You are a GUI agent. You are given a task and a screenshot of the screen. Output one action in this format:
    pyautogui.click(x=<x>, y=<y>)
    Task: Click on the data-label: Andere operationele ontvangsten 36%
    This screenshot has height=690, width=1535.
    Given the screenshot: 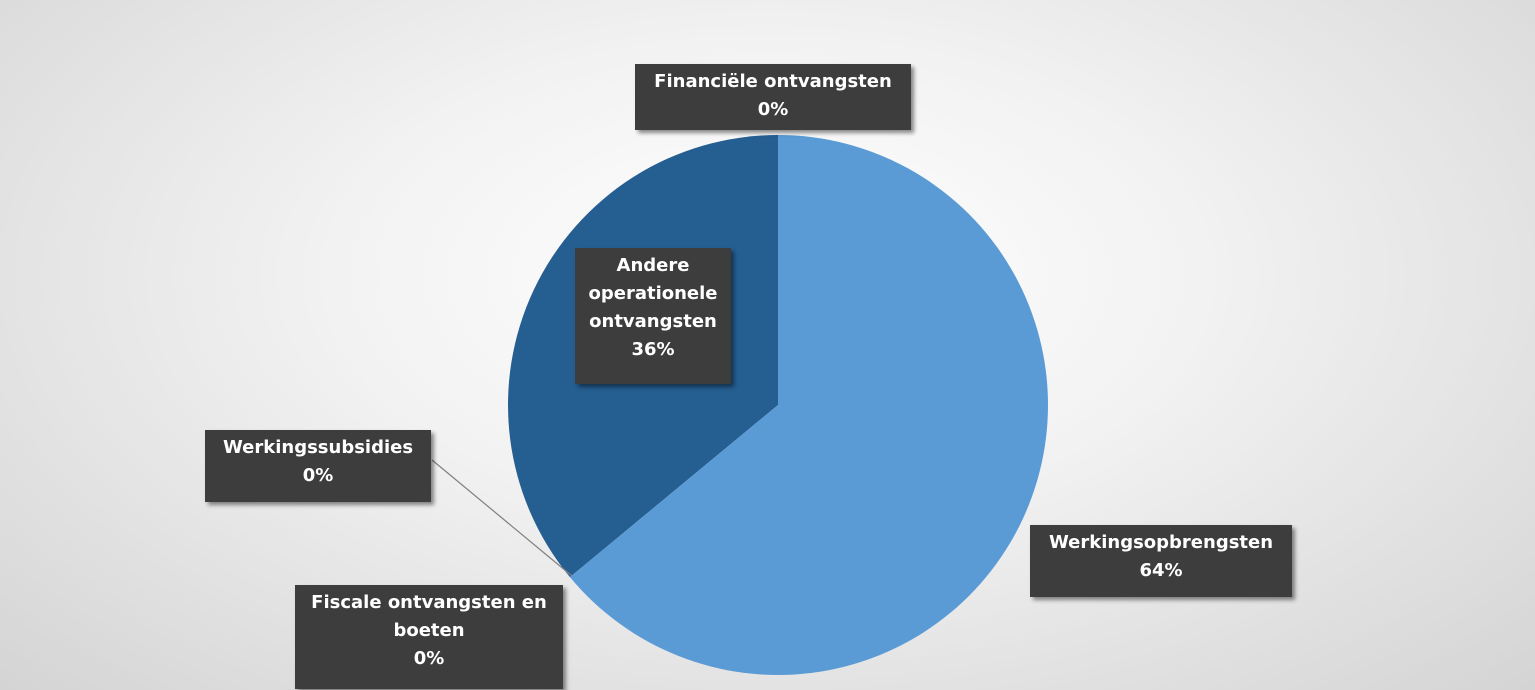 What is the action you would take?
    pyautogui.click(x=653, y=316)
    